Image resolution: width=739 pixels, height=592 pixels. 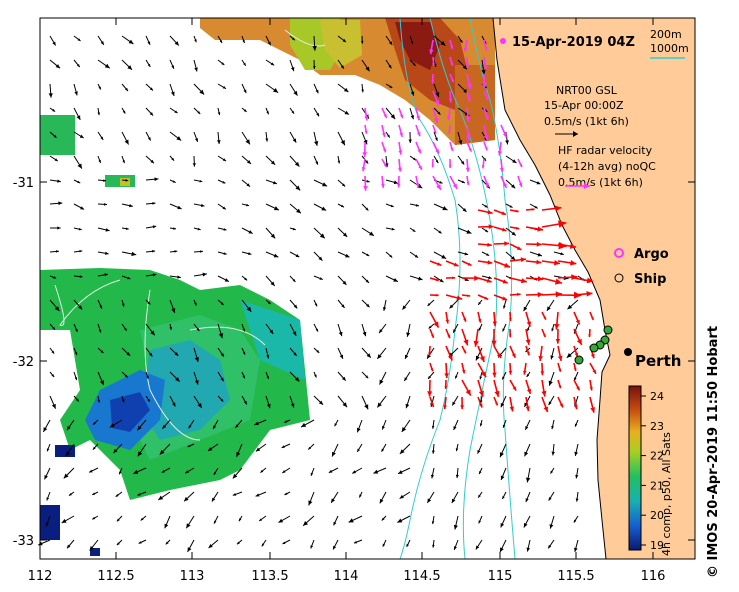 What do you see at coordinates (657, 485) in the screenshot?
I see `colorbar-tick-label: 21` at bounding box center [657, 485].